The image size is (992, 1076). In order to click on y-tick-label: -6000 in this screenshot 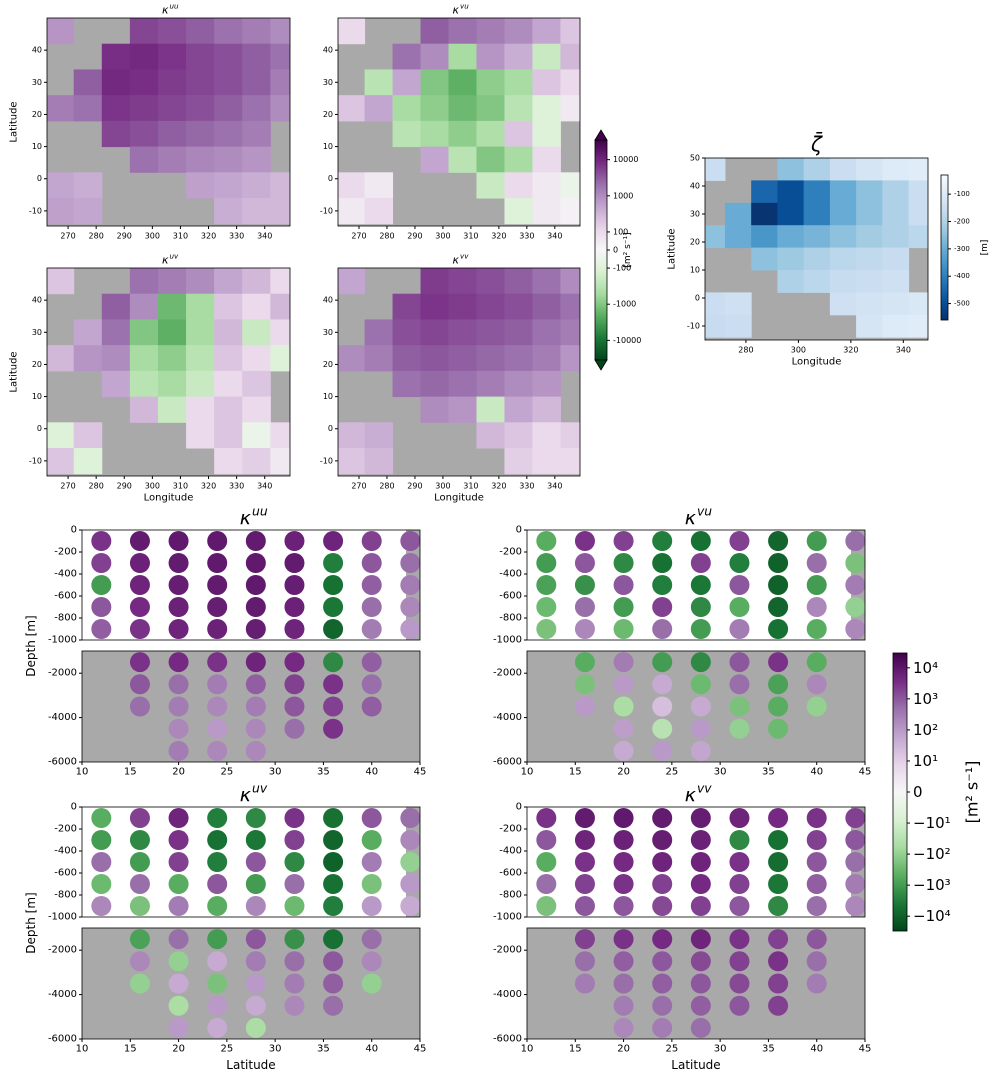, I will do `click(507, 762)`.